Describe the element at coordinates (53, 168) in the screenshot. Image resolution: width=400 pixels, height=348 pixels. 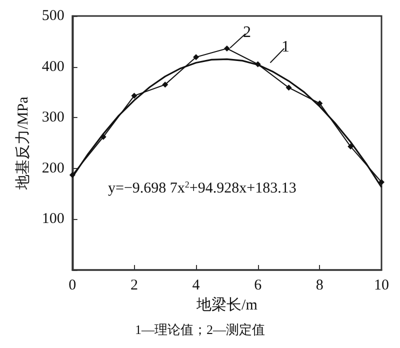
I see `y-tick-label: 200` at that location.